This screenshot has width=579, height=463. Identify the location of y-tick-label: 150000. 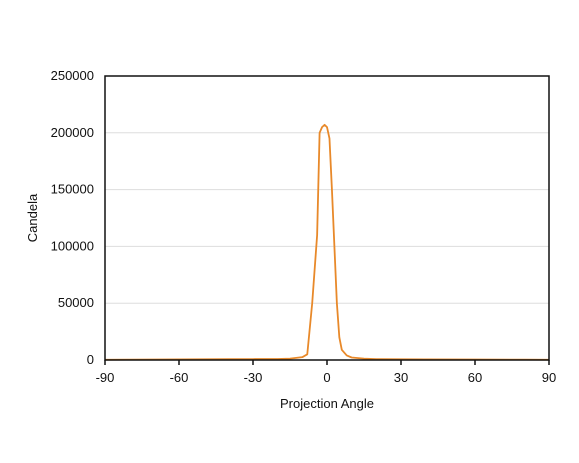
(72, 189).